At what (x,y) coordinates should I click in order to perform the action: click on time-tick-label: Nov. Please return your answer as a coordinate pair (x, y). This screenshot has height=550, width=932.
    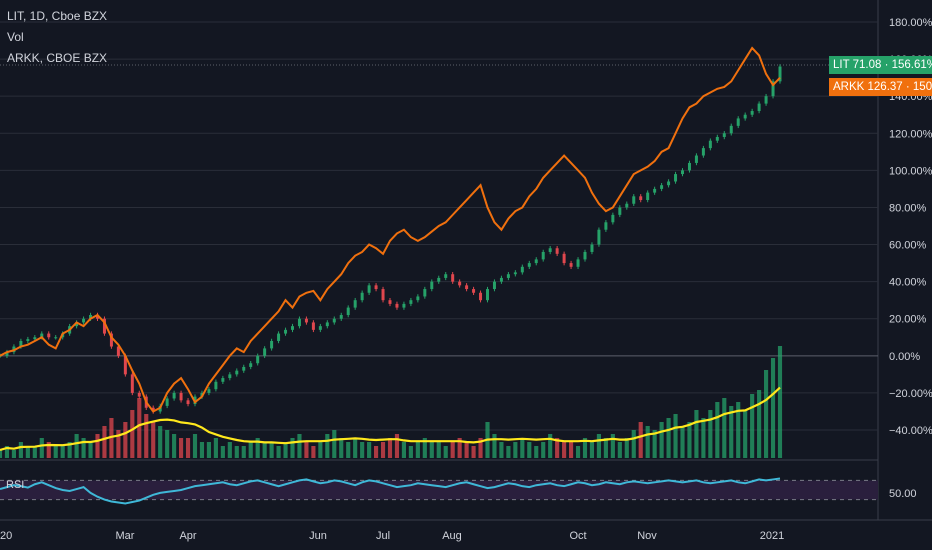
    Looking at the image, I should click on (647, 536).